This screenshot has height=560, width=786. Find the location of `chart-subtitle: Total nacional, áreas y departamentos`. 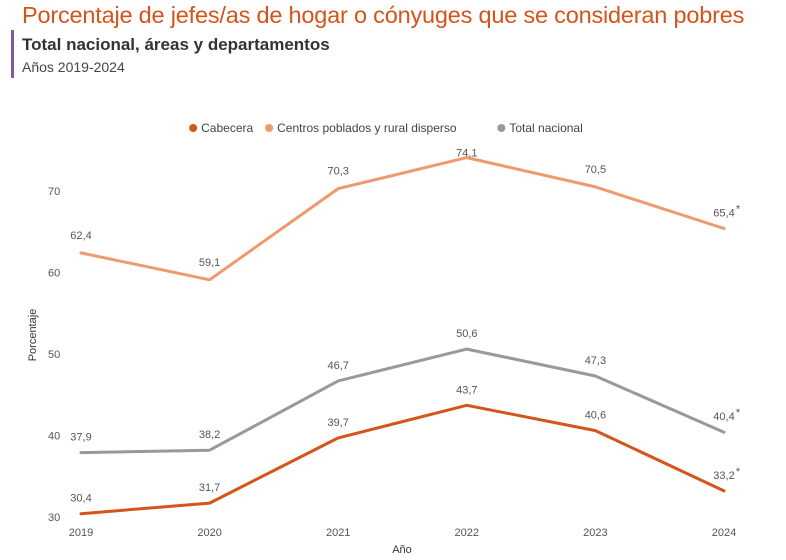

chart-subtitle: Total nacional, áreas y departamentos is located at coordinates (176, 44).